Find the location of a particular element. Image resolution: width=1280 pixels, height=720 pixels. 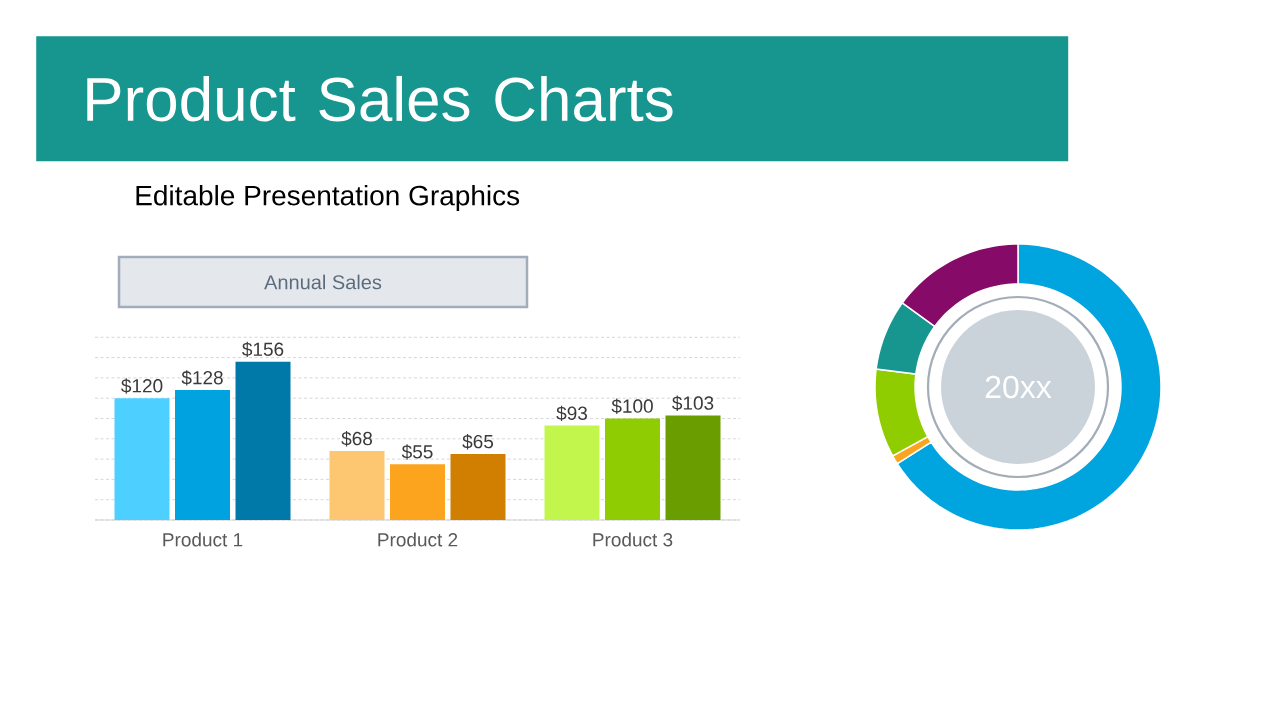

data-label: $128 is located at coordinates (202, 378).